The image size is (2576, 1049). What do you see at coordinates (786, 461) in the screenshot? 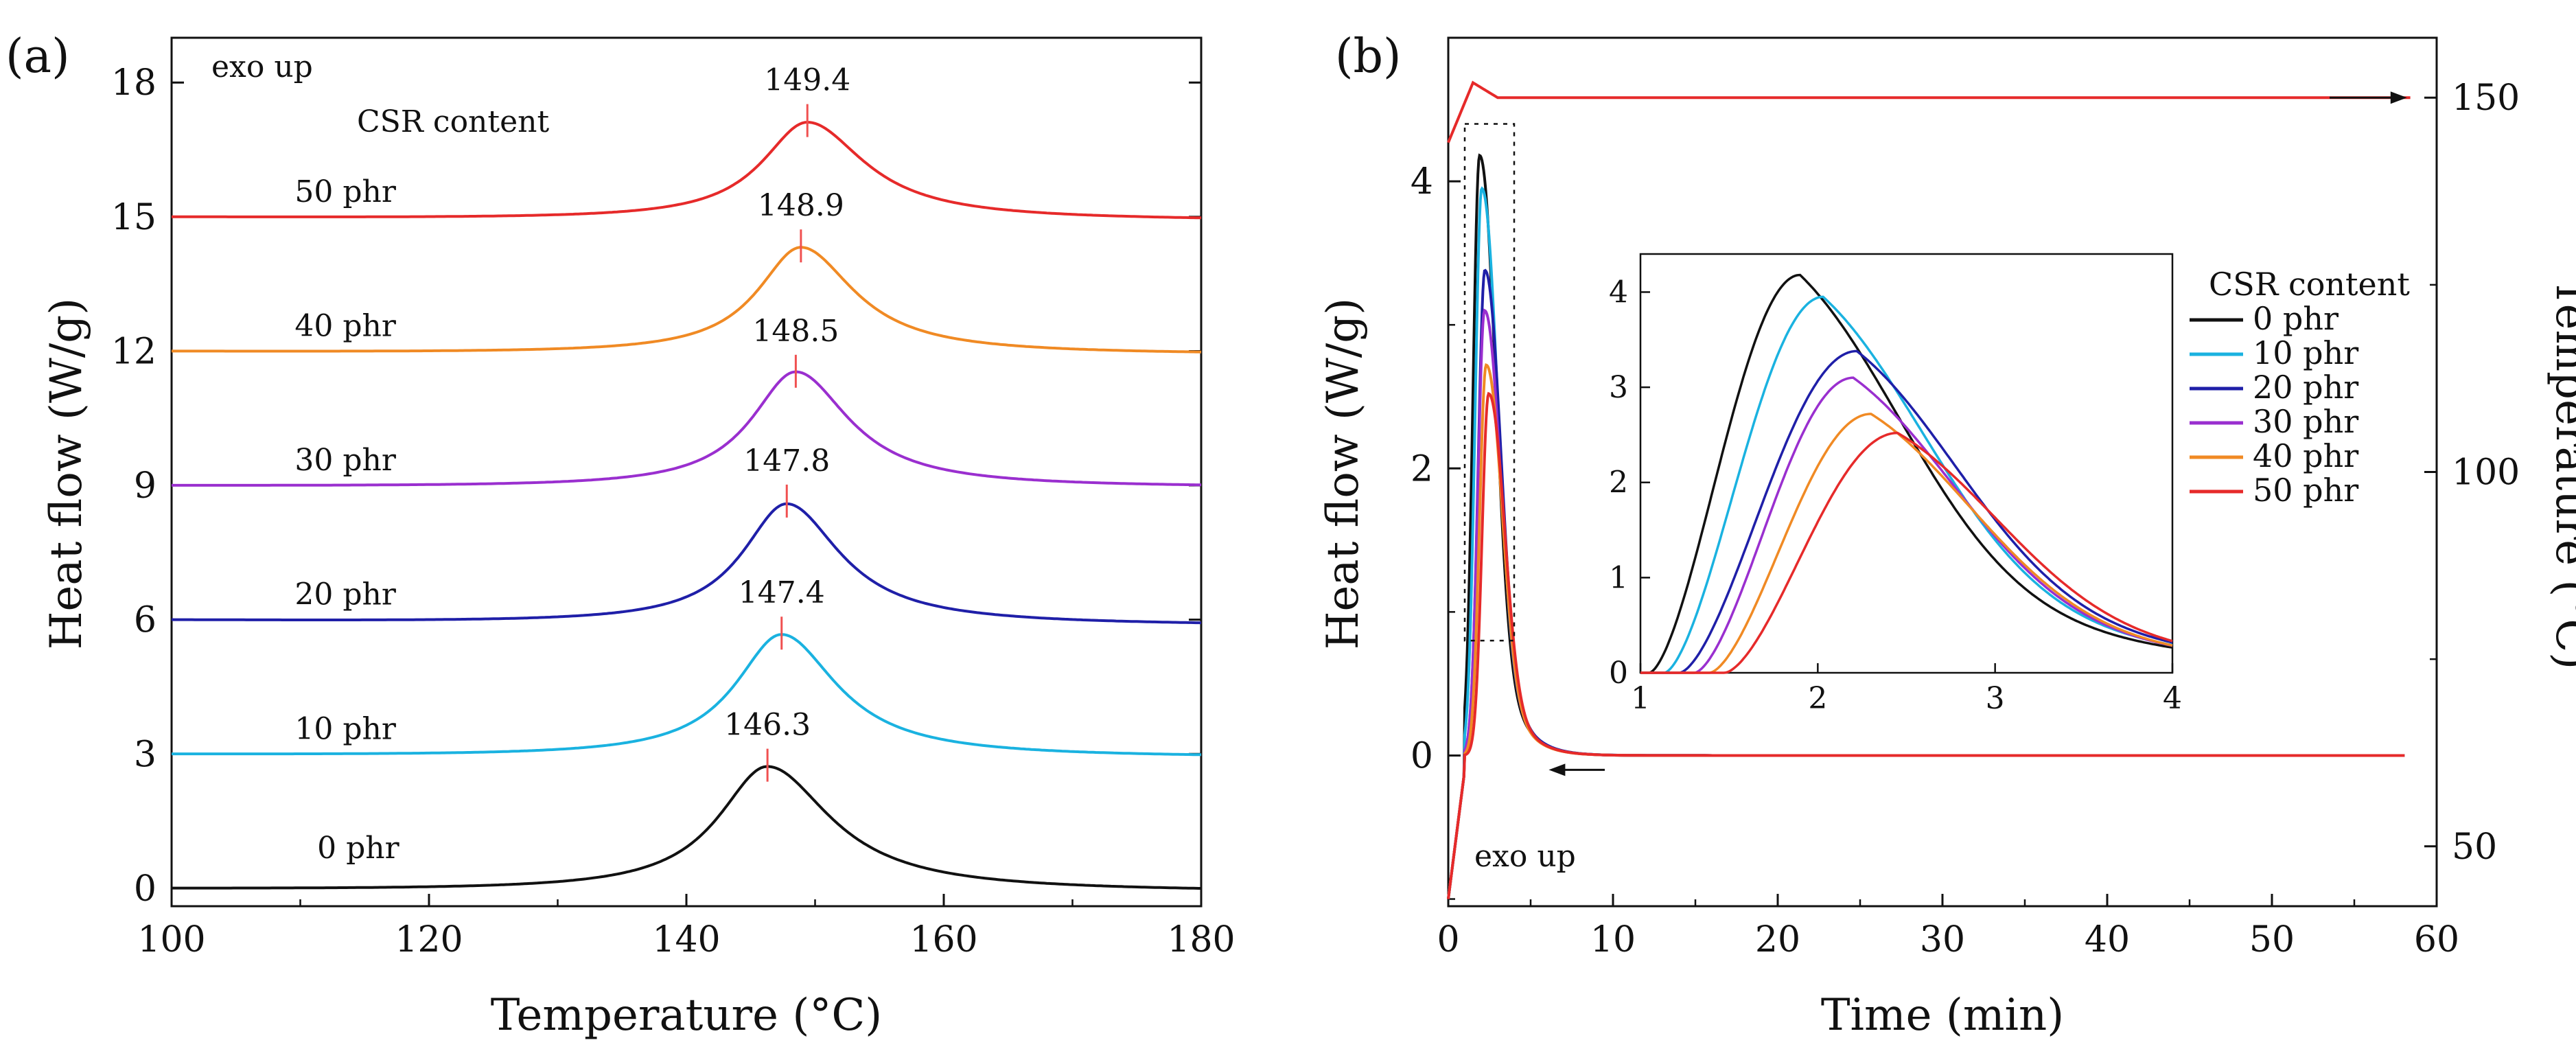
I see `a-peak-label-20-phr: 147.8` at bounding box center [786, 461].